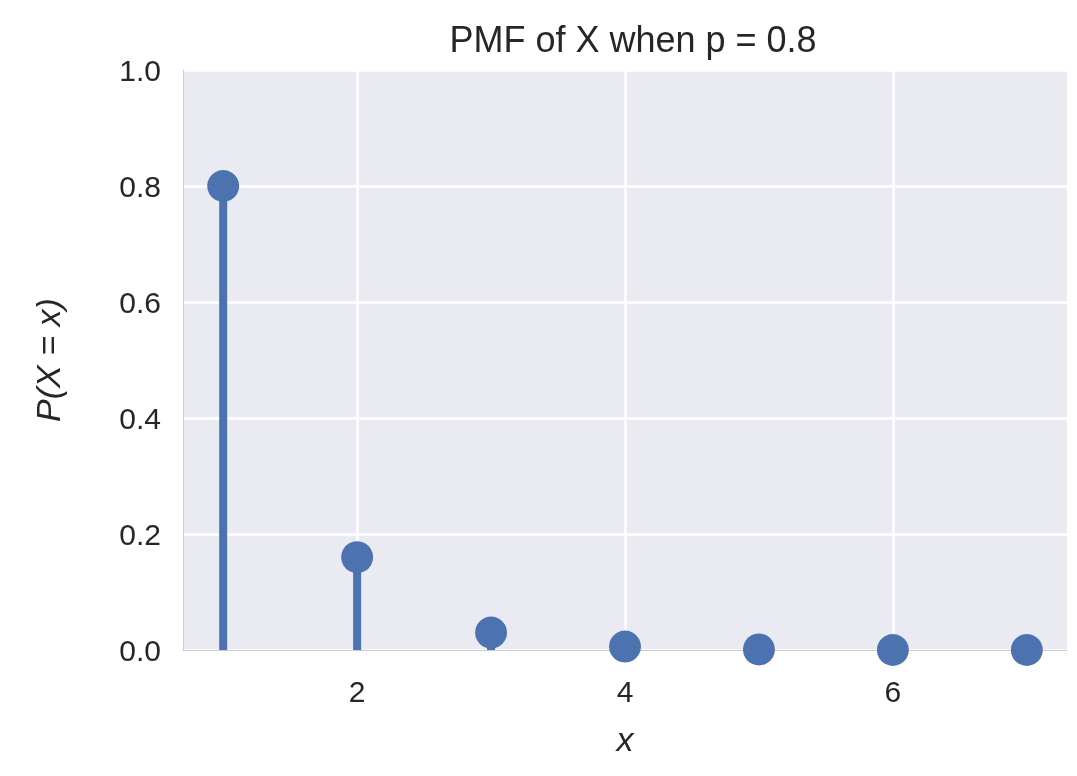  What do you see at coordinates (357, 691) in the screenshot?
I see `x-tick-label: 2` at bounding box center [357, 691].